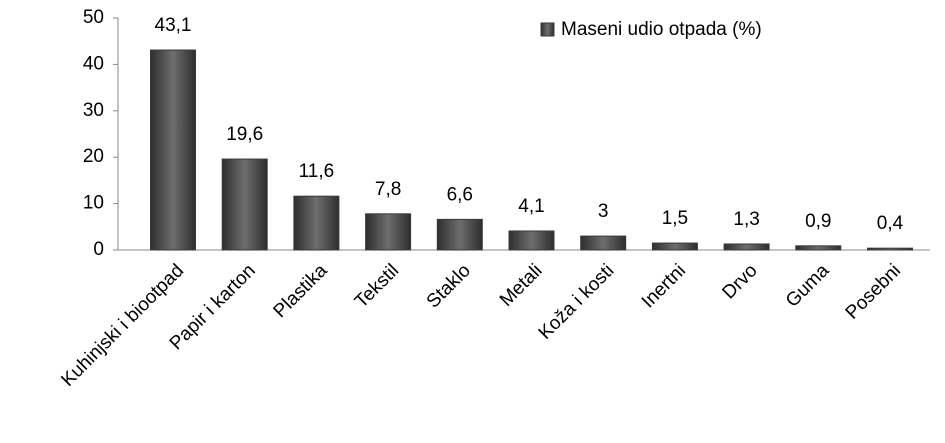 The height and width of the screenshot is (443, 945). What do you see at coordinates (521, 285) in the screenshot?
I see `x-tick-label: Metali` at bounding box center [521, 285].